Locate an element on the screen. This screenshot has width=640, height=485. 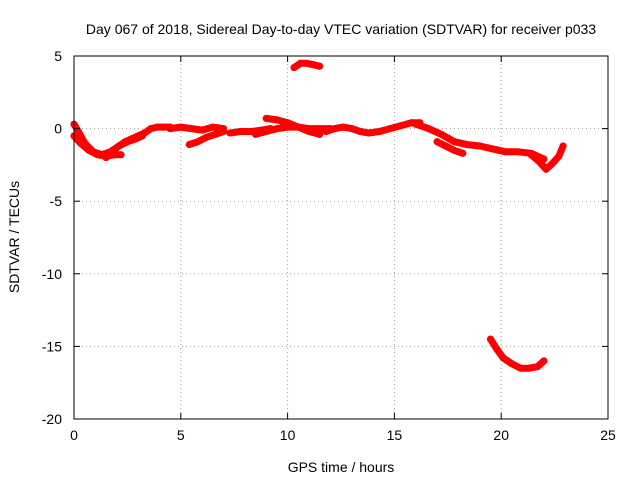
y-tick-label: -20 is located at coordinates (52, 419).